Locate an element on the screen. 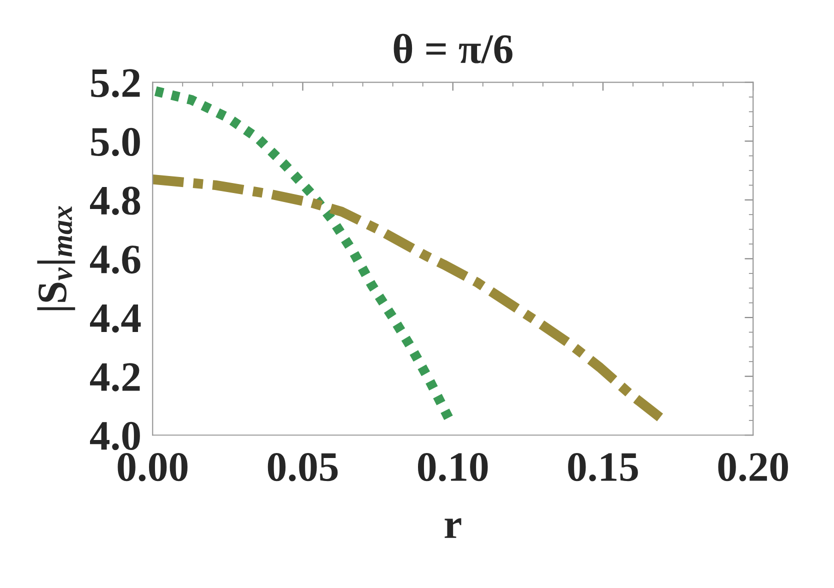 This screenshot has height=588, width=834. y-tick-label: 5.0 is located at coordinates (115, 142).